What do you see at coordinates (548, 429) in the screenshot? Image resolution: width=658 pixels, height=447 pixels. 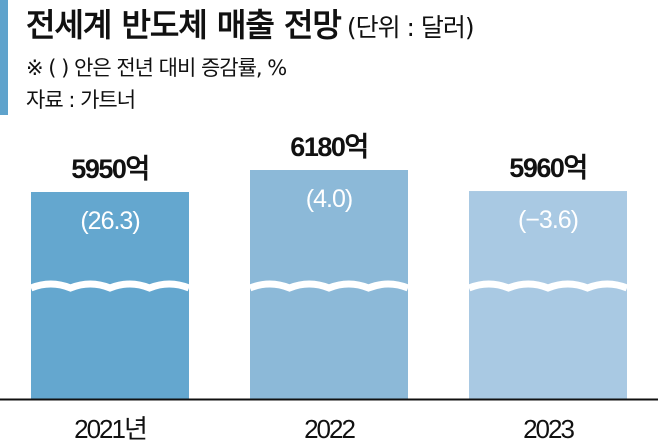 I see `x-tick-label: 2023` at bounding box center [548, 429].